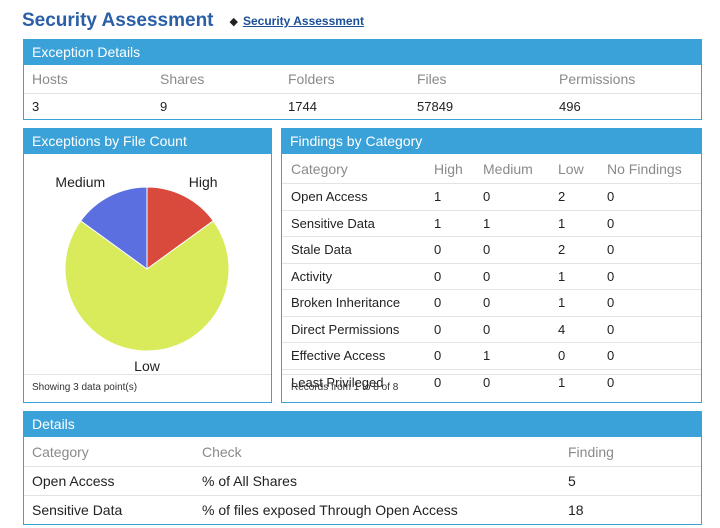 The width and height of the screenshot is (720, 528). Describe the element at coordinates (203, 182) in the screenshot. I see `pie-label-high: High` at that location.